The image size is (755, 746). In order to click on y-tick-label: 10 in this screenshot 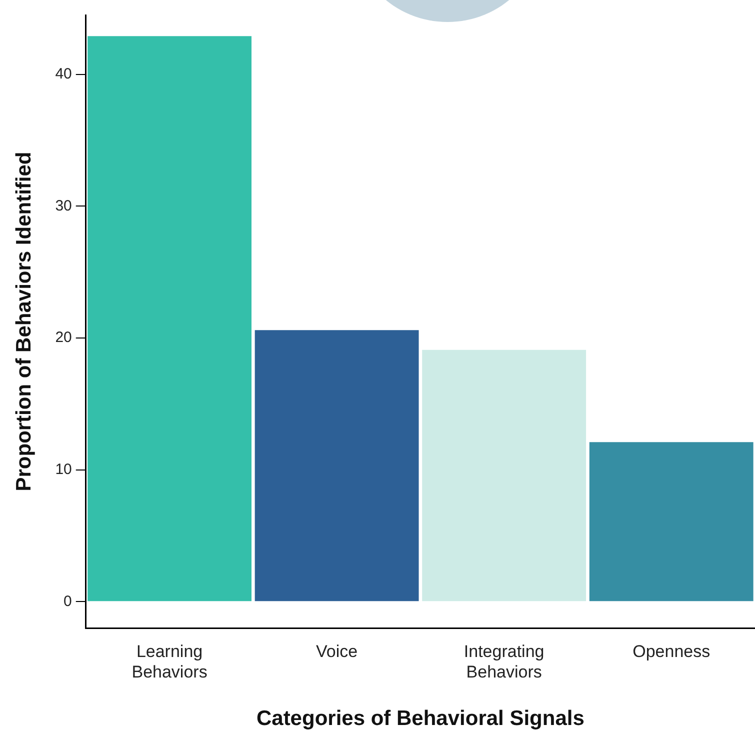, I will do `click(63, 469)`.